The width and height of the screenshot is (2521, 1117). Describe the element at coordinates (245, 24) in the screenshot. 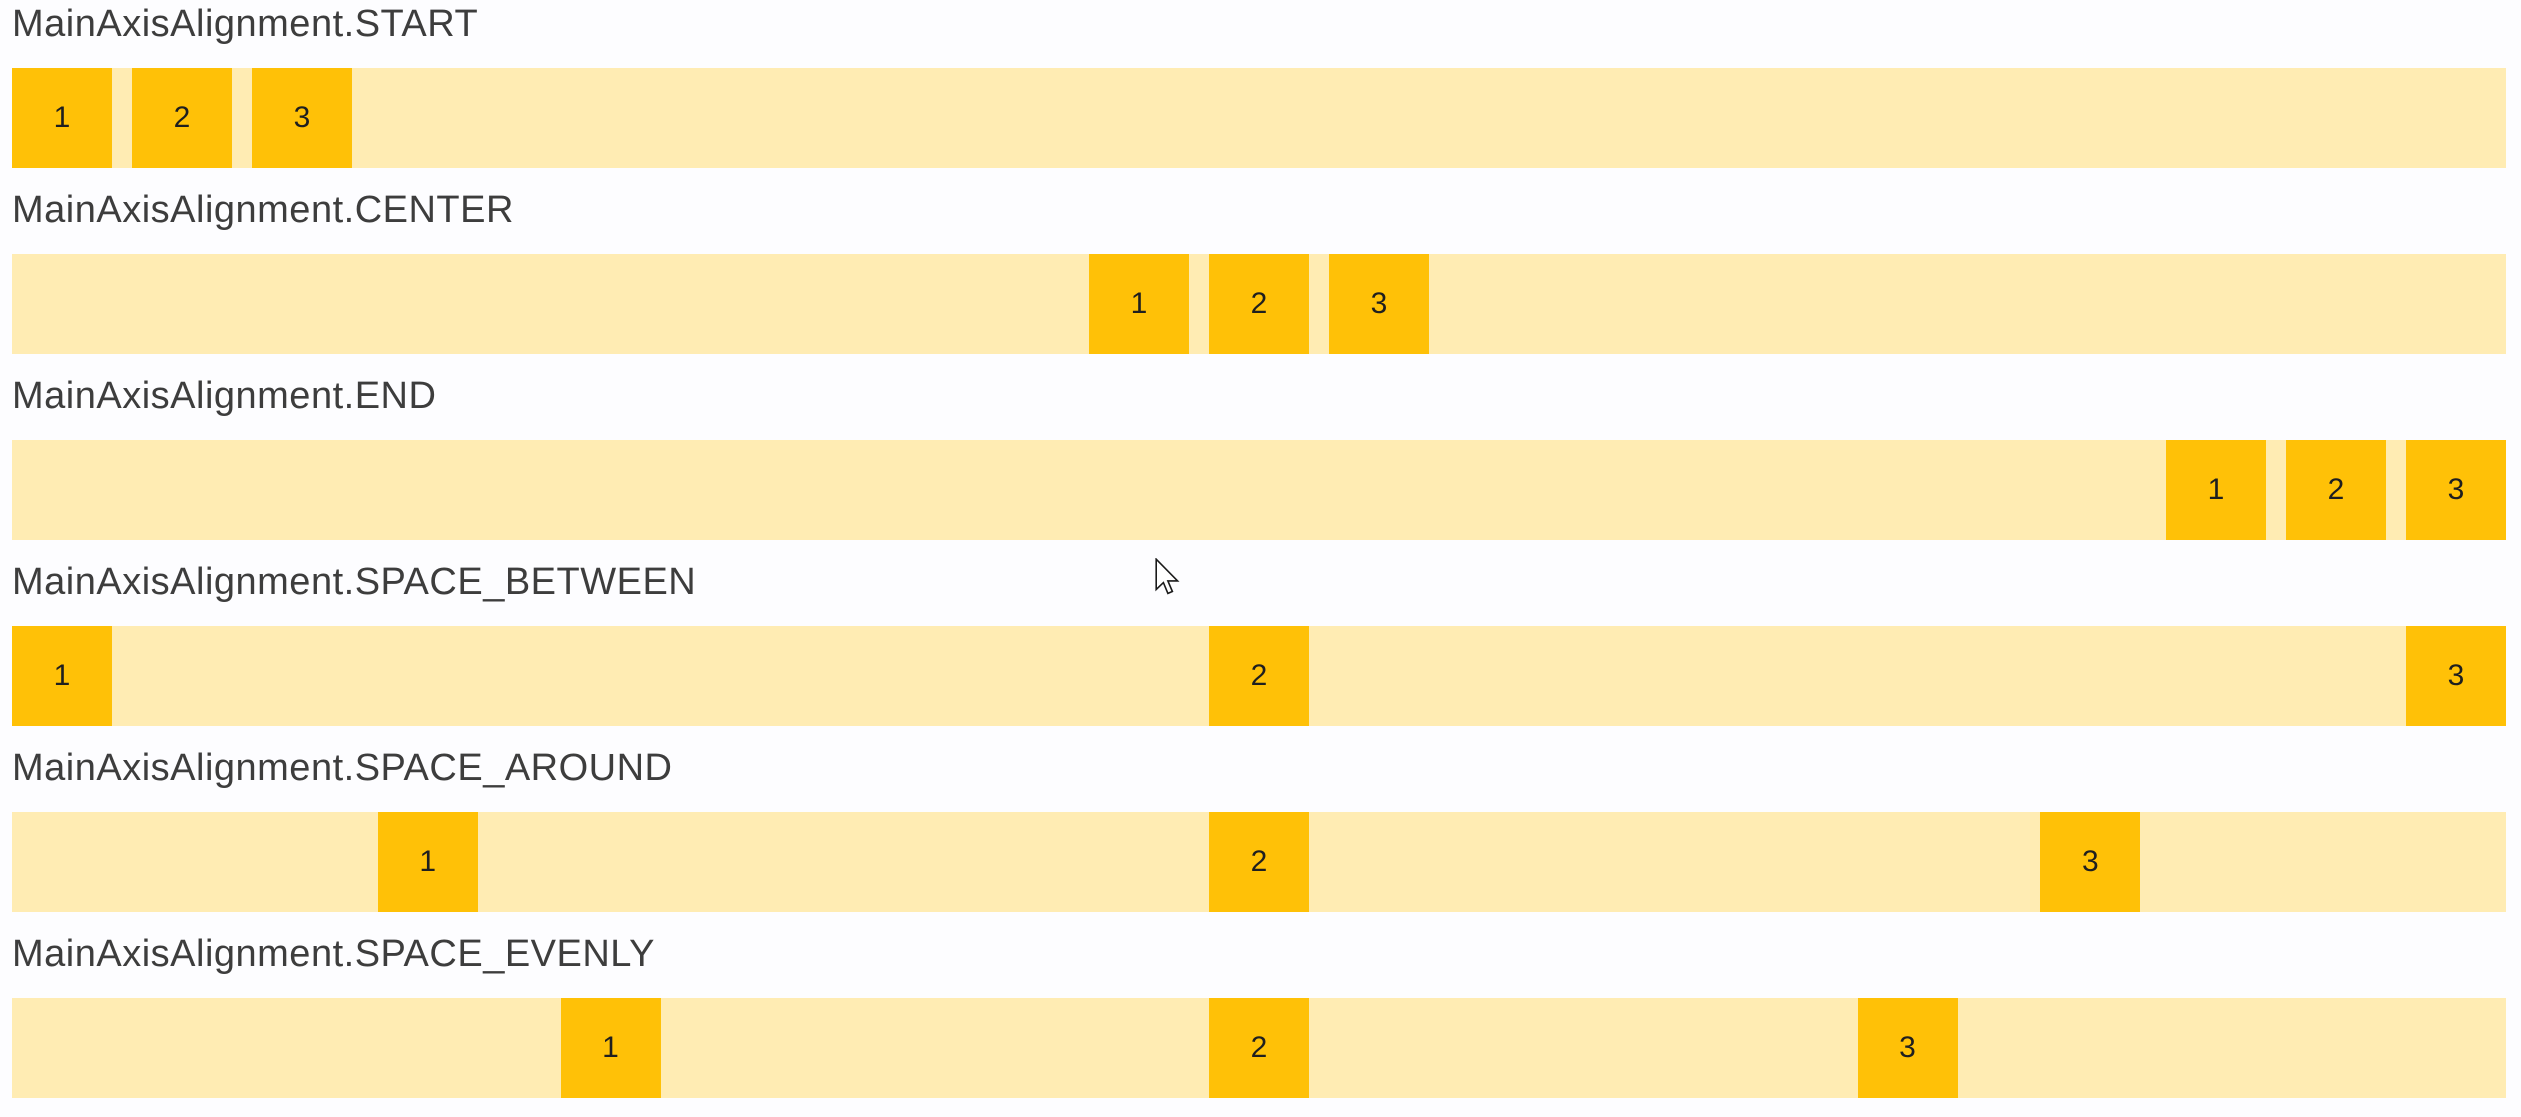

I see `section-label: MainAxisAlignment.START` at that location.